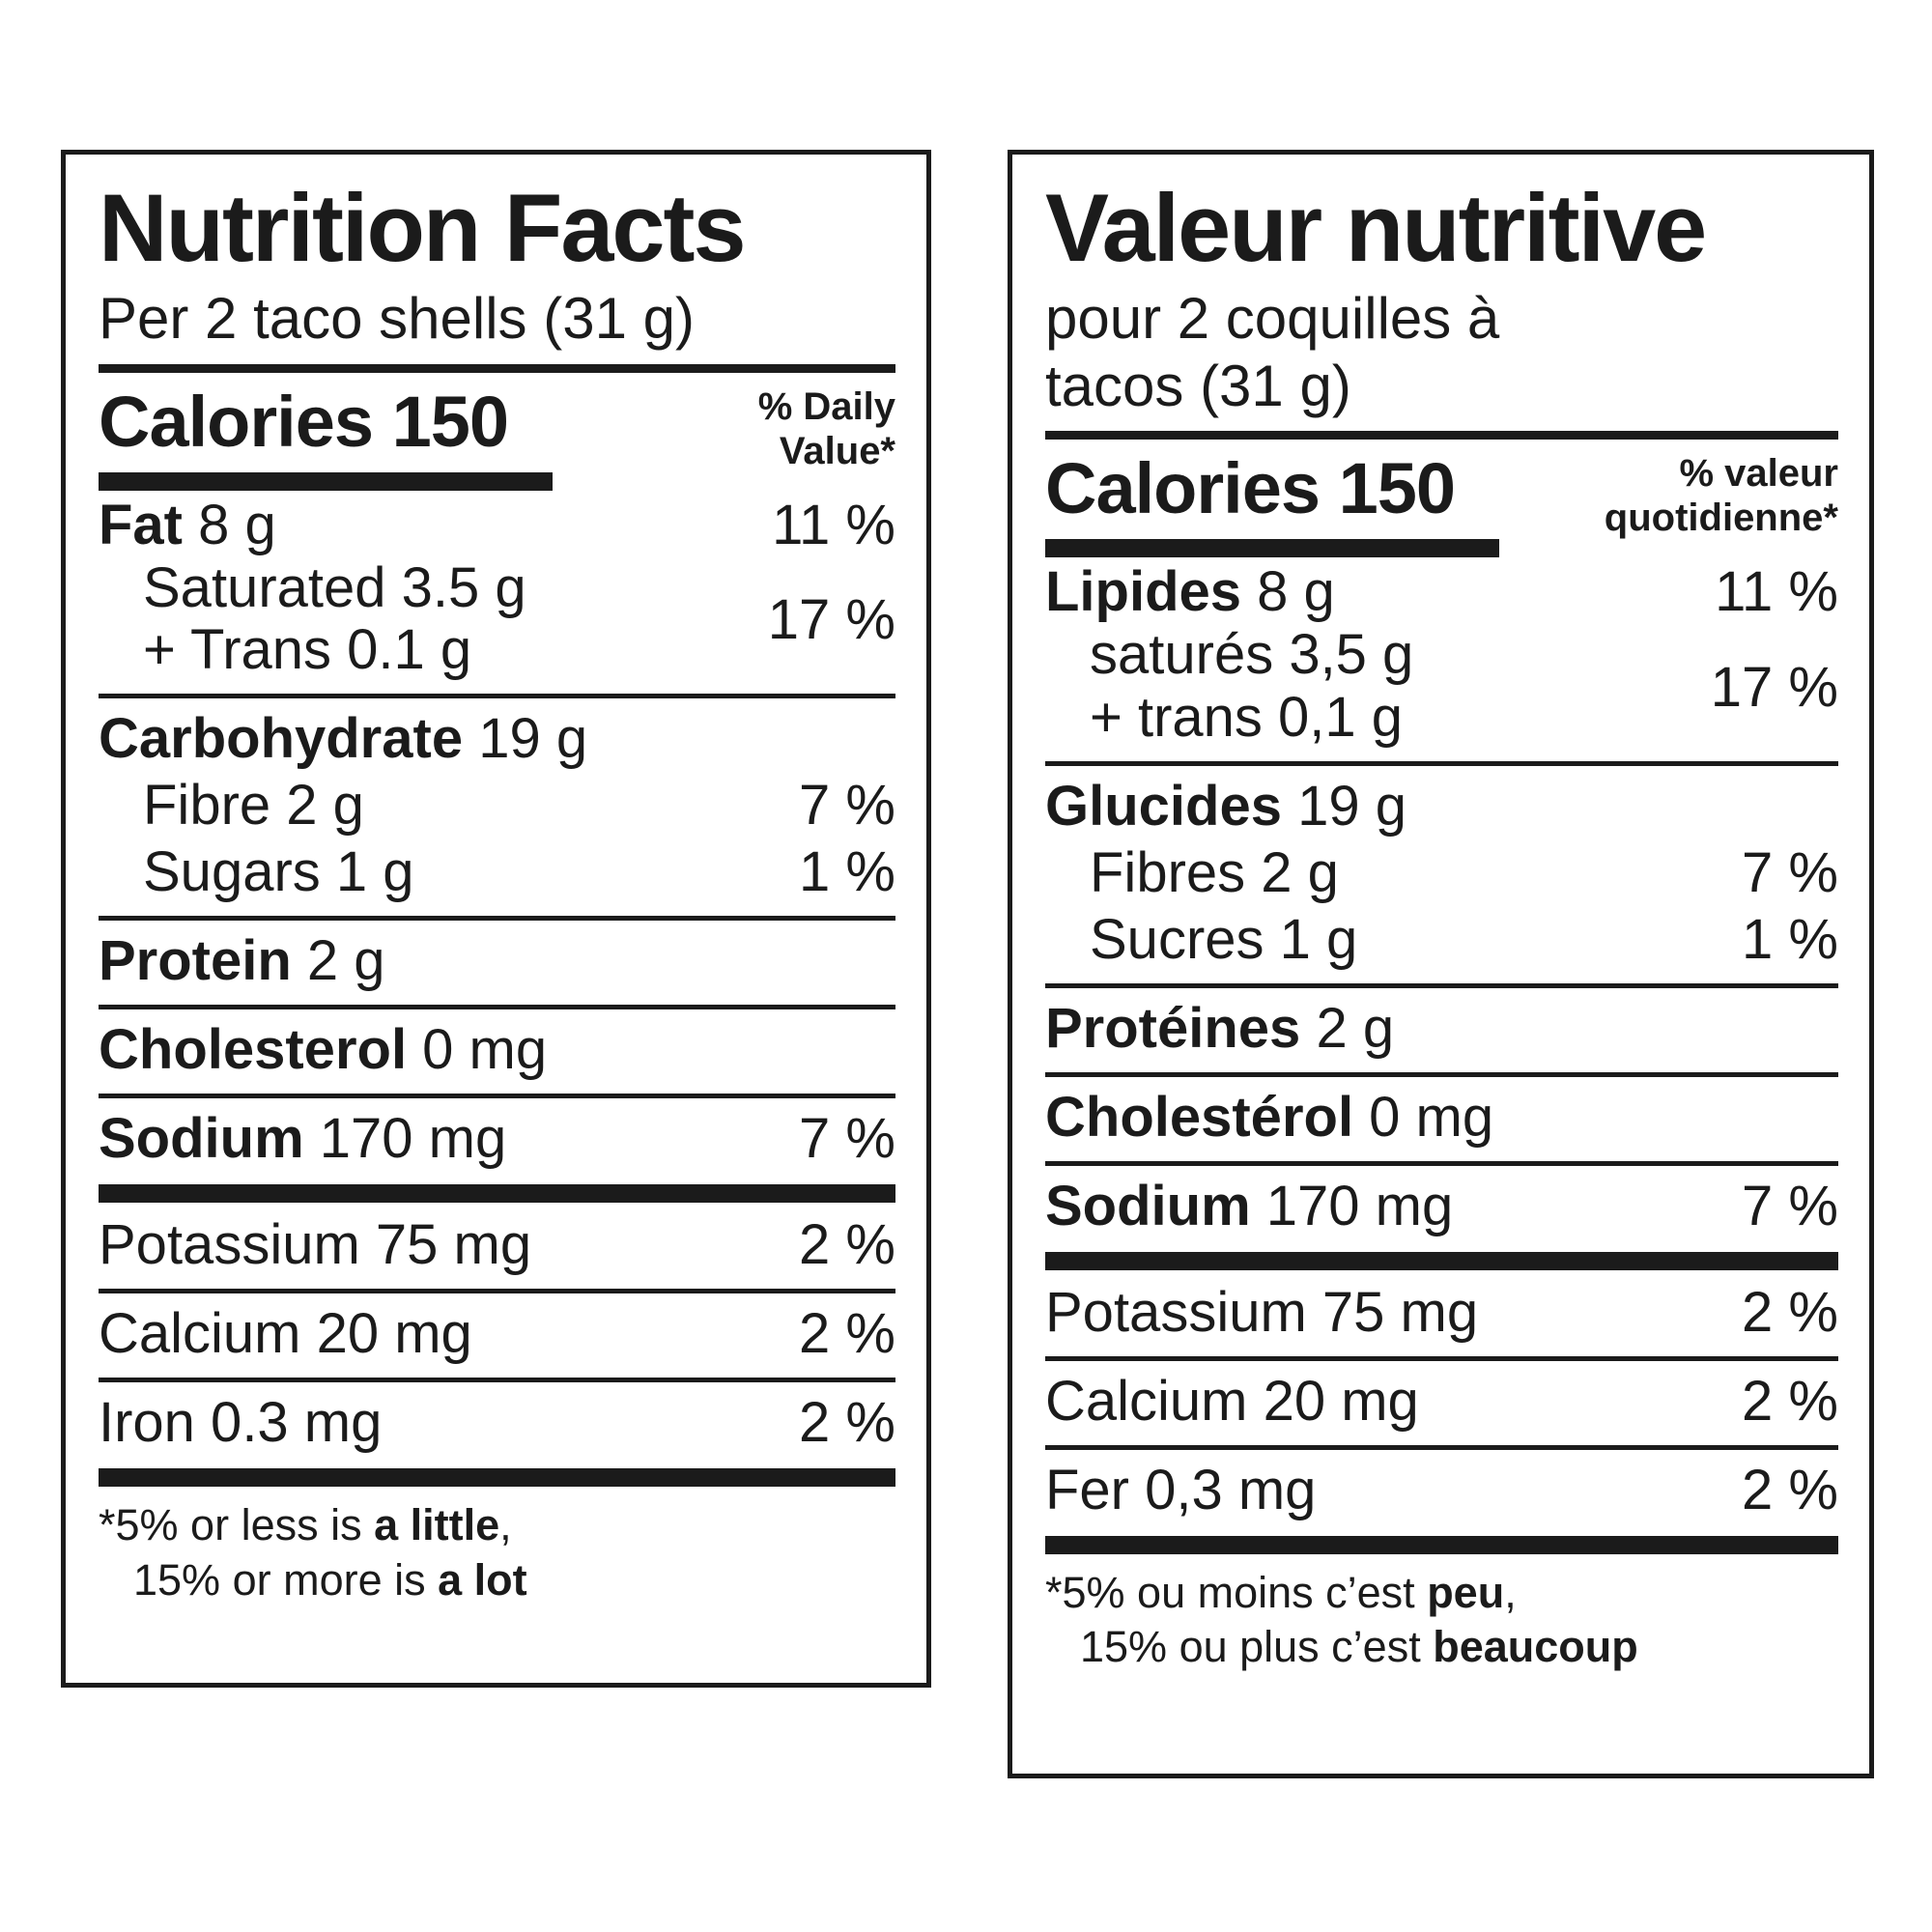 This screenshot has height=1932, width=1932. What do you see at coordinates (1359, 1647) in the screenshot?
I see `footnote-line2: 15% ou plus c’est beaucoup` at bounding box center [1359, 1647].